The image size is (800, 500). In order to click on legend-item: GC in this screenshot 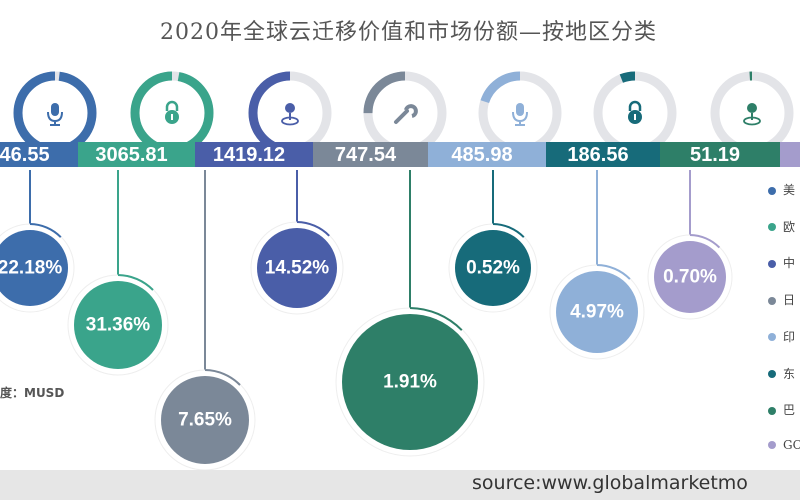, I will do `click(784, 445)`.